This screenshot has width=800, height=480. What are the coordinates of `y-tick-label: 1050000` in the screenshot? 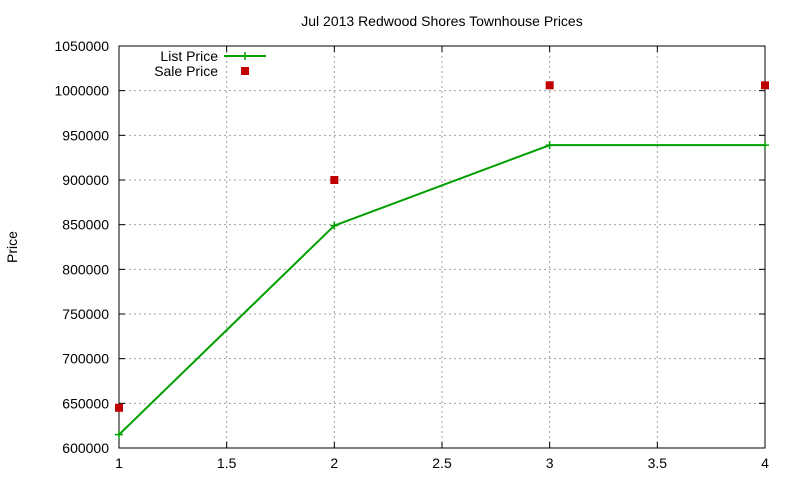 It's located at (81, 46).